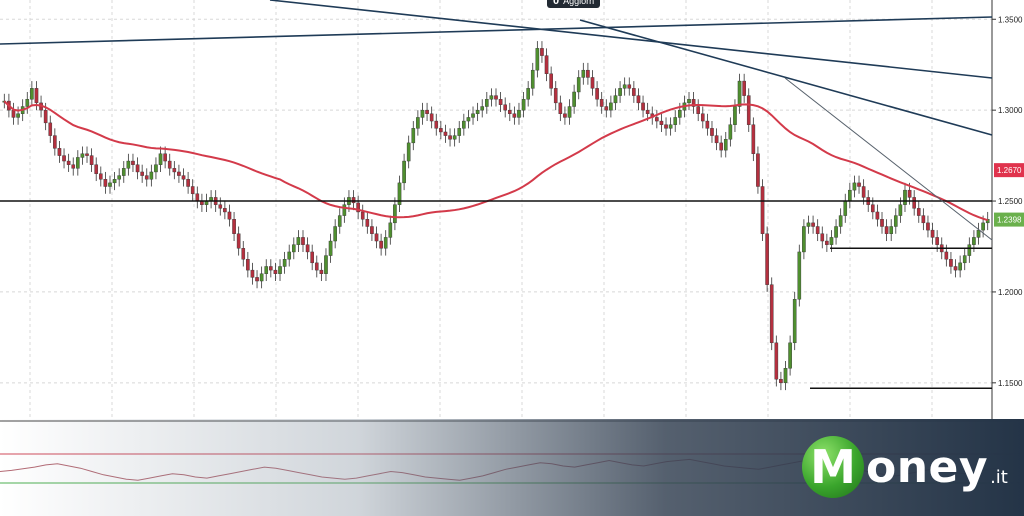  What do you see at coordinates (833, 467) in the screenshot?
I see `logo-m-icon: M` at bounding box center [833, 467].